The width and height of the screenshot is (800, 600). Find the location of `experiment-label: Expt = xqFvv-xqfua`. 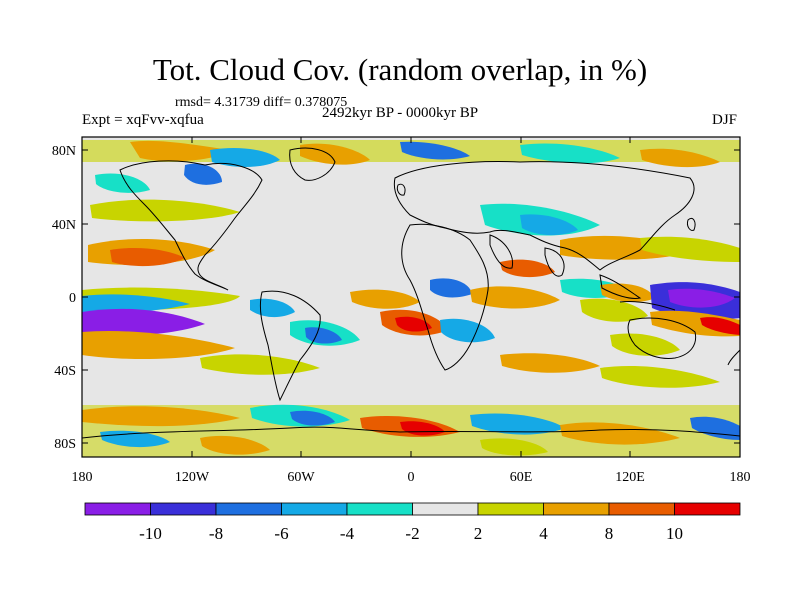

experiment-label: Expt = xqFvv-xqfua is located at coordinates (143, 120).